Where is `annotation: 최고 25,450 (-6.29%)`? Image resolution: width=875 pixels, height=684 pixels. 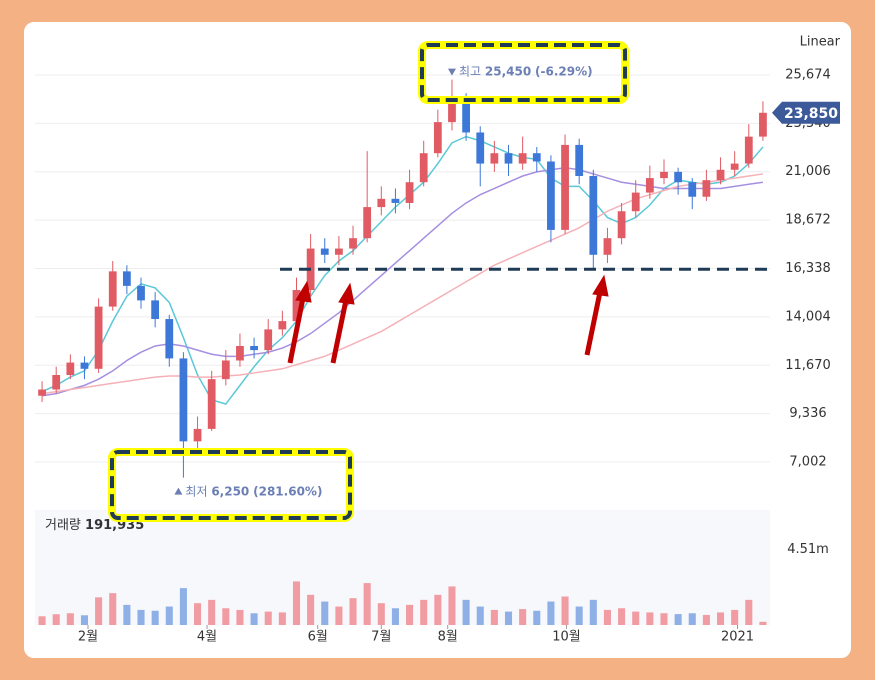
annotation: 최고 25,450 (-6.29%) is located at coordinates (526, 71).